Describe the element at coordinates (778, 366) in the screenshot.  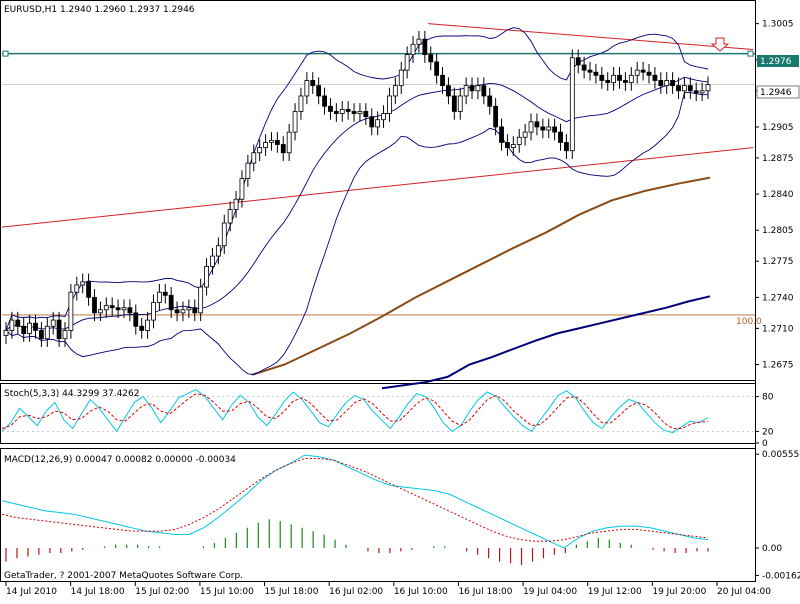
I see `price-y-tick-label: 1.2675` at that location.